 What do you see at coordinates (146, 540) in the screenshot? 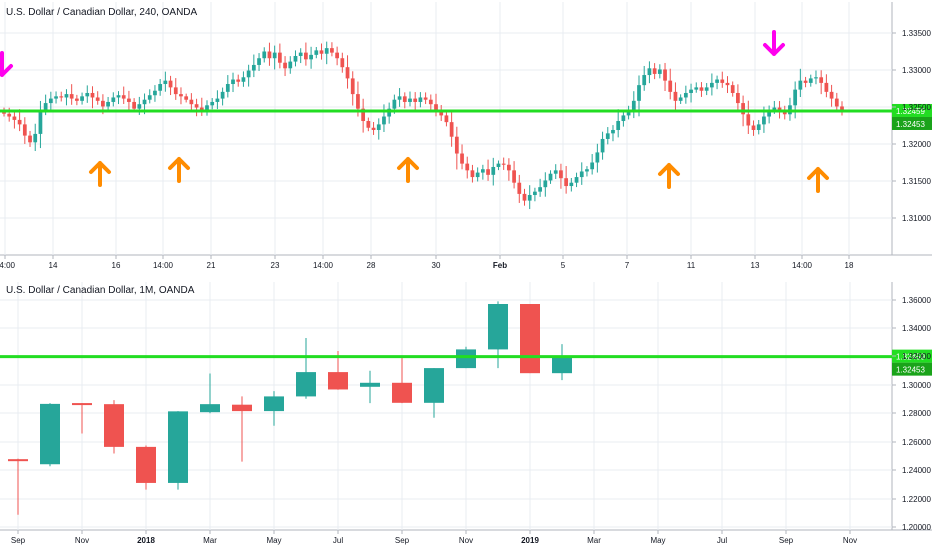
I see `x-tick-label: 2018` at bounding box center [146, 540].